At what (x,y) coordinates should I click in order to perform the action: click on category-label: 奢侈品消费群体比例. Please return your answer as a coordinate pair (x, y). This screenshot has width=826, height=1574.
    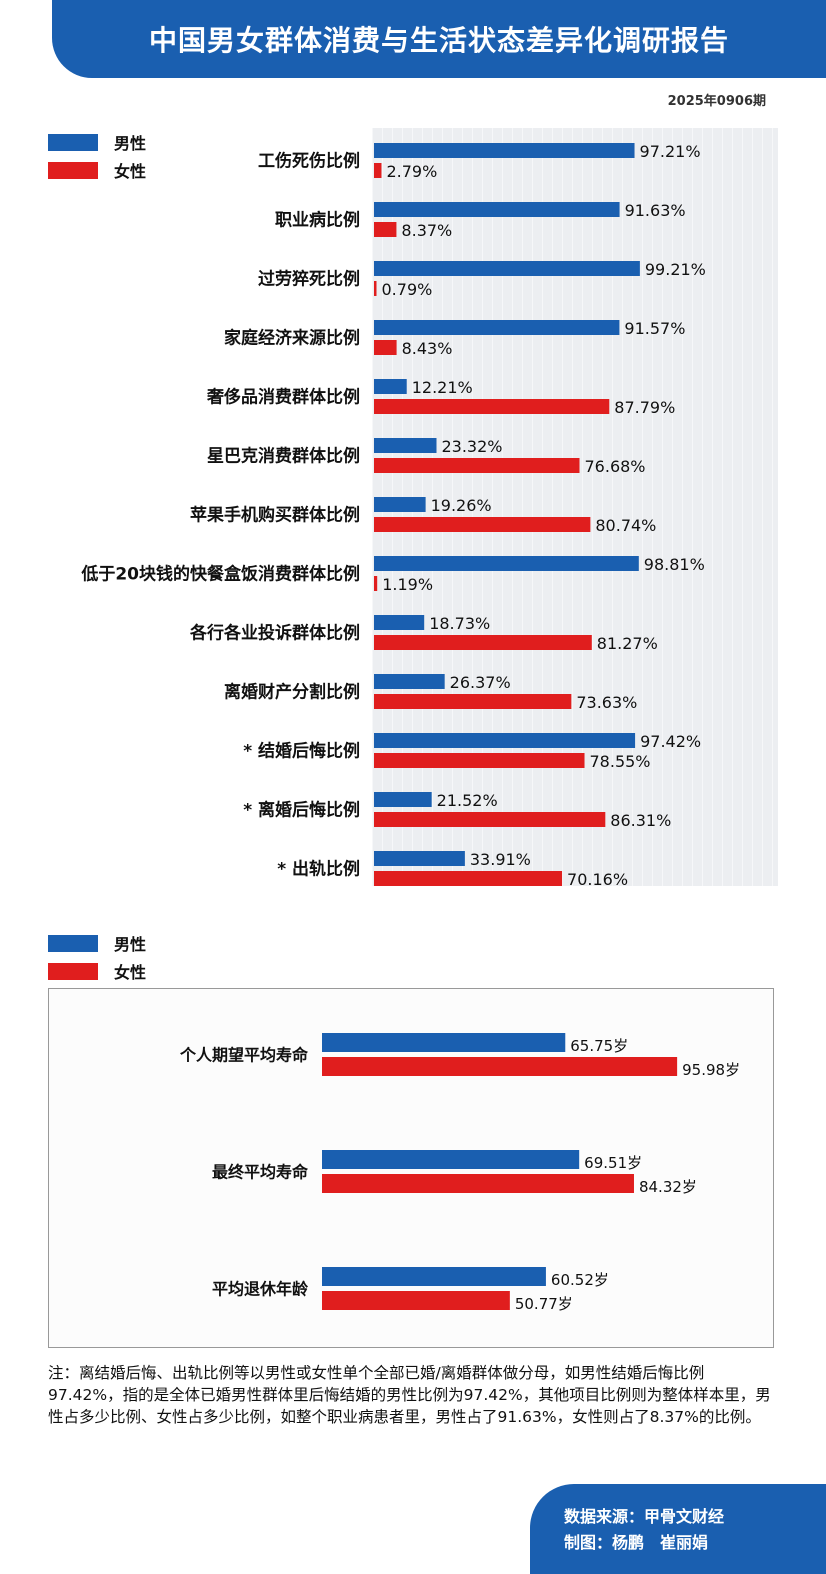
    Looking at the image, I should click on (283, 397).